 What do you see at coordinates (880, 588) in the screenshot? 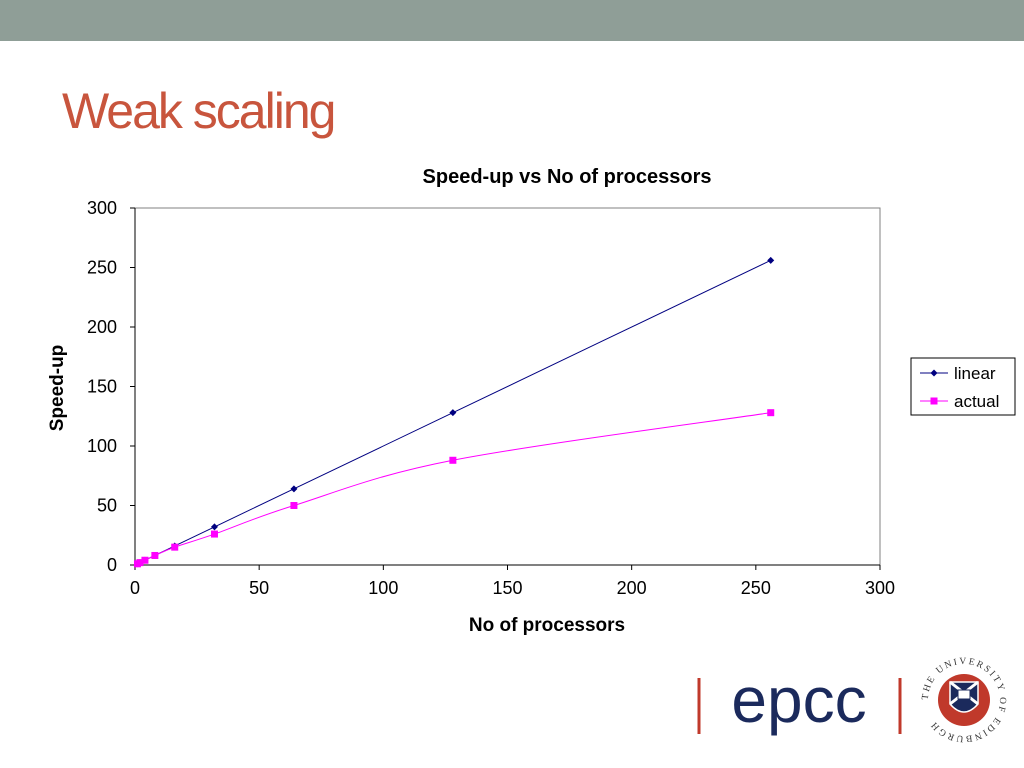
I see `x-tick-label: 300` at bounding box center [880, 588].